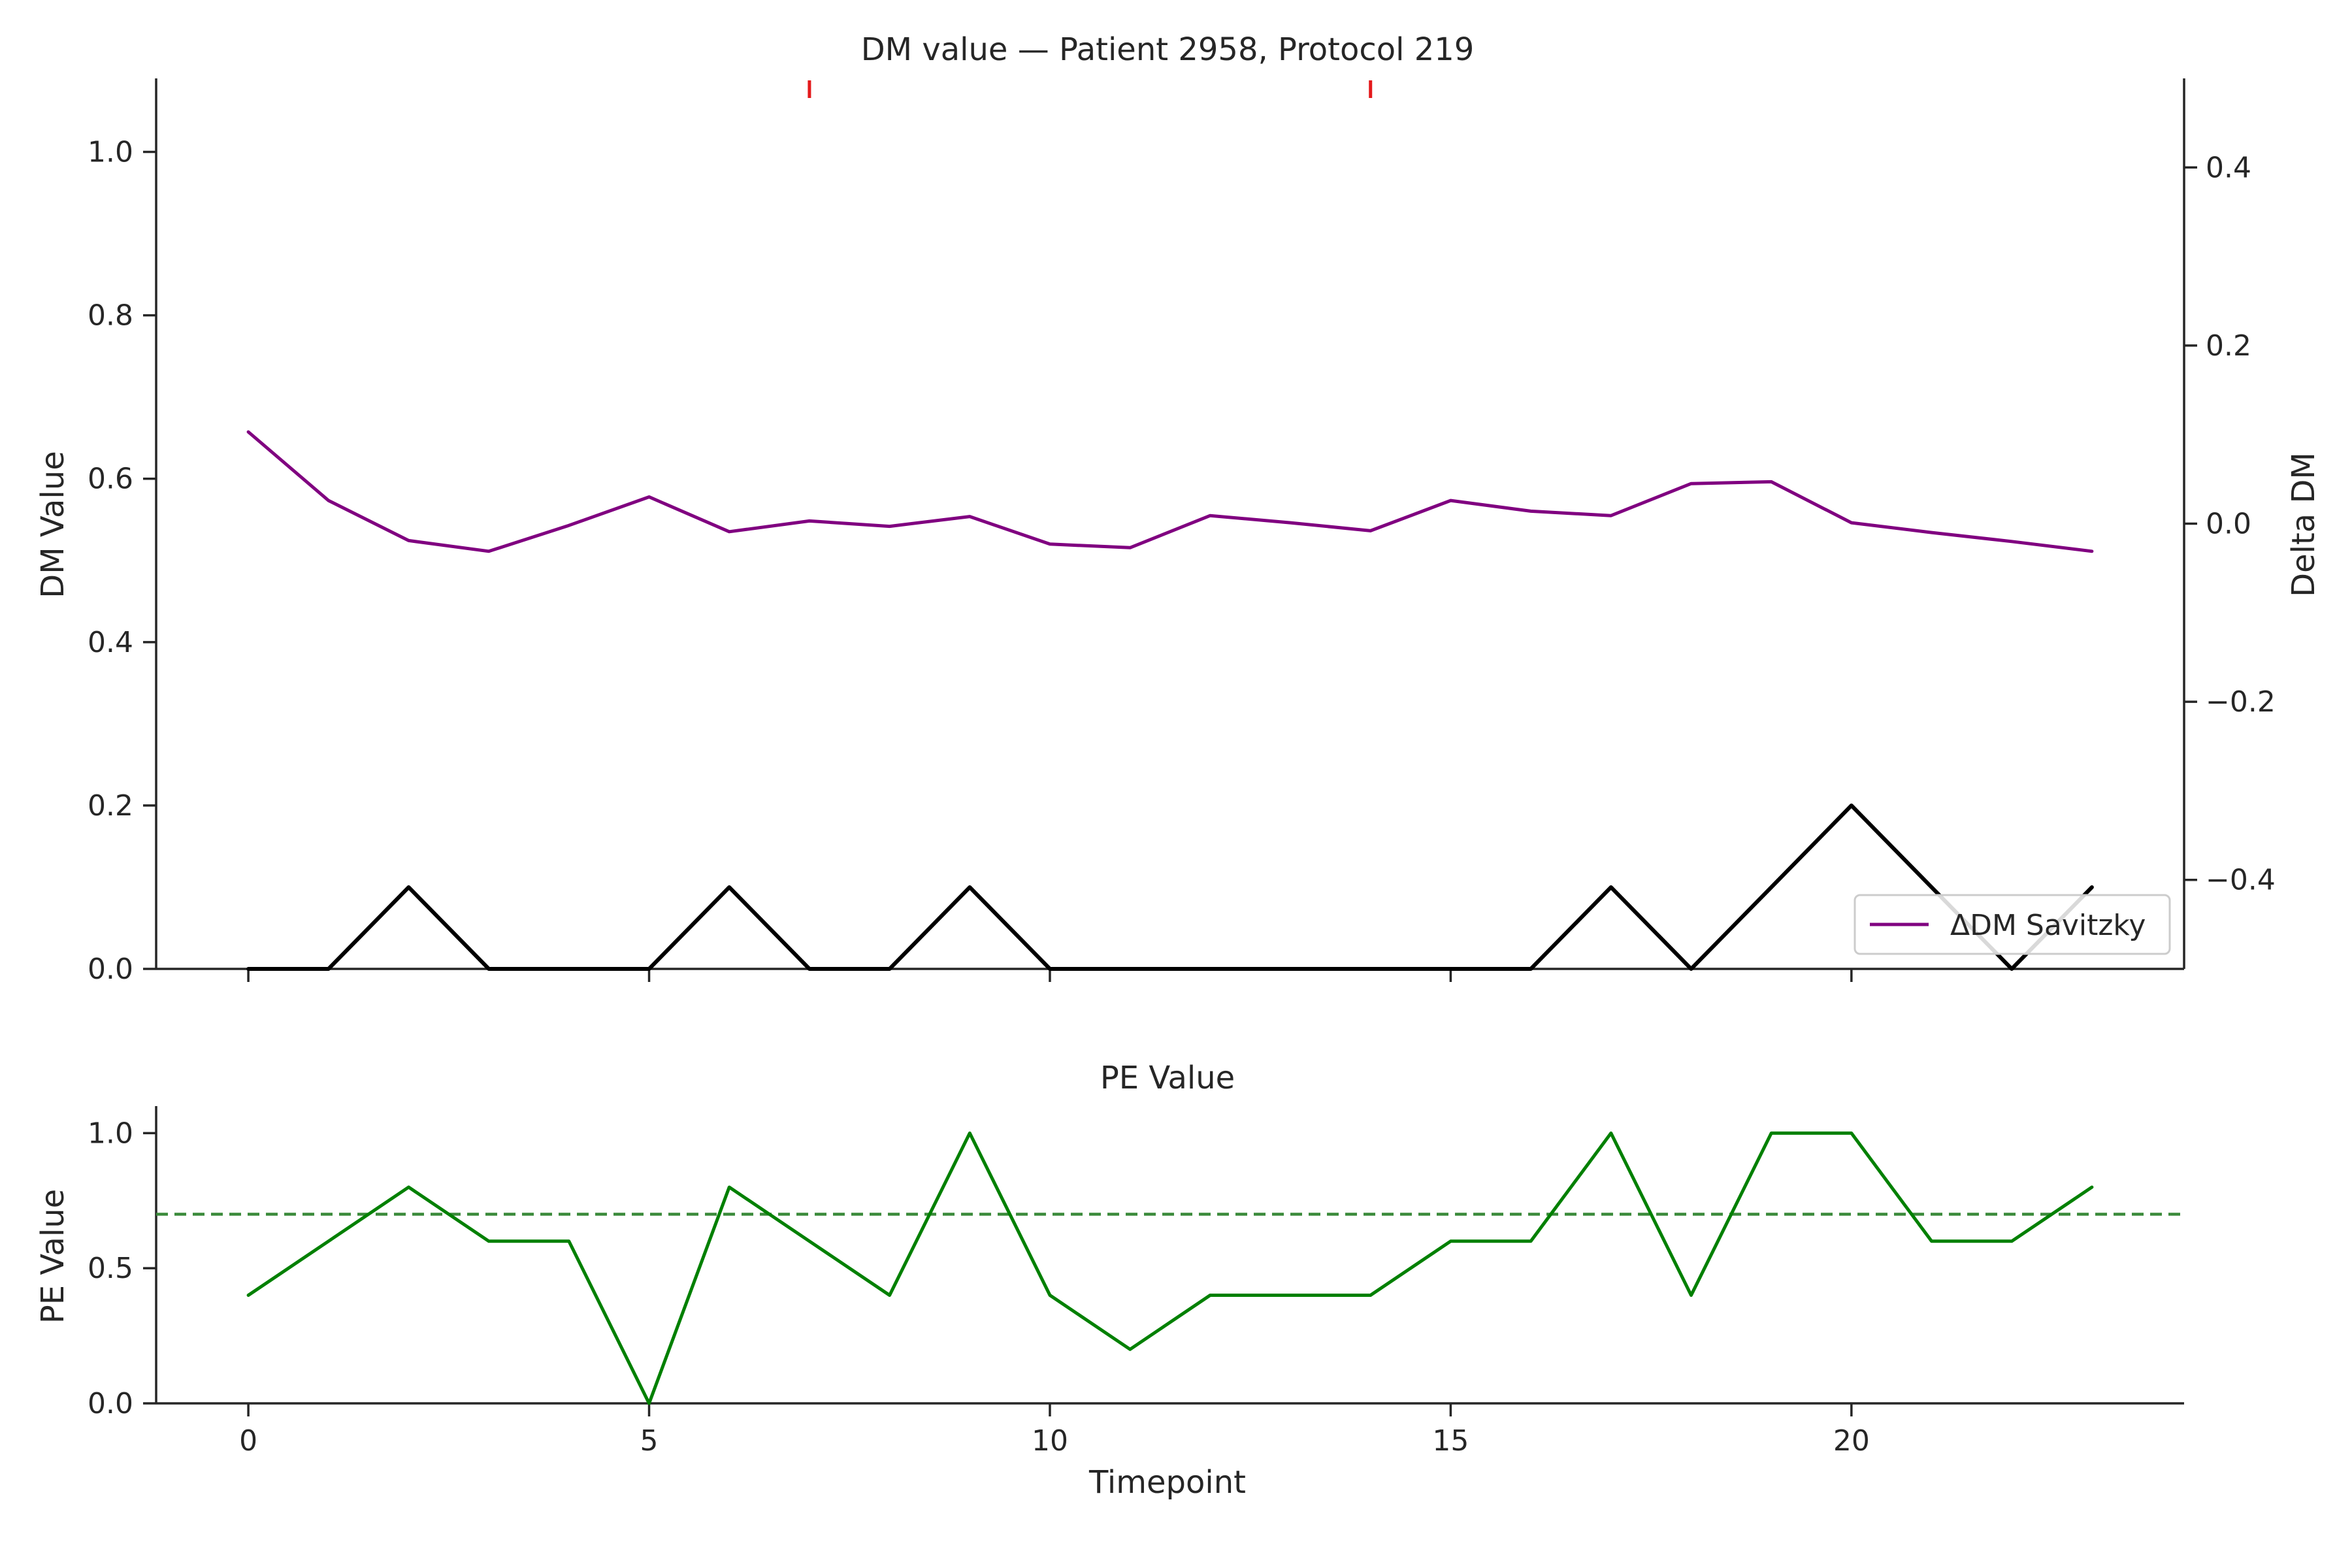  I want to click on dm-y-tick-label: 0.4, so click(110, 642).